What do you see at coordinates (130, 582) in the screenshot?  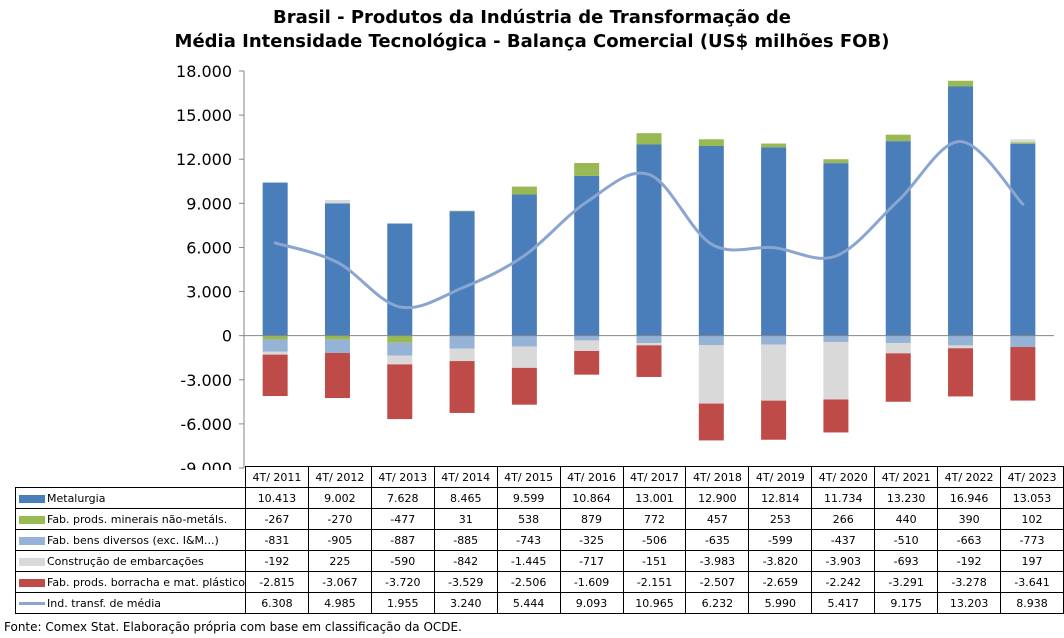 I see `legend-entry: Fab. prods. borracha e mat. plástico` at bounding box center [130, 582].